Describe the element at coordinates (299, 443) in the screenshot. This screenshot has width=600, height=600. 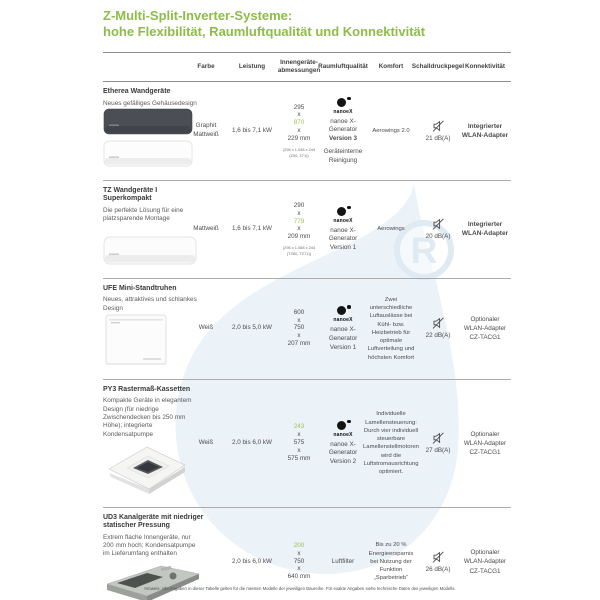
I see `abmessungen-value: 243 x 575 x 575 mm` at that location.